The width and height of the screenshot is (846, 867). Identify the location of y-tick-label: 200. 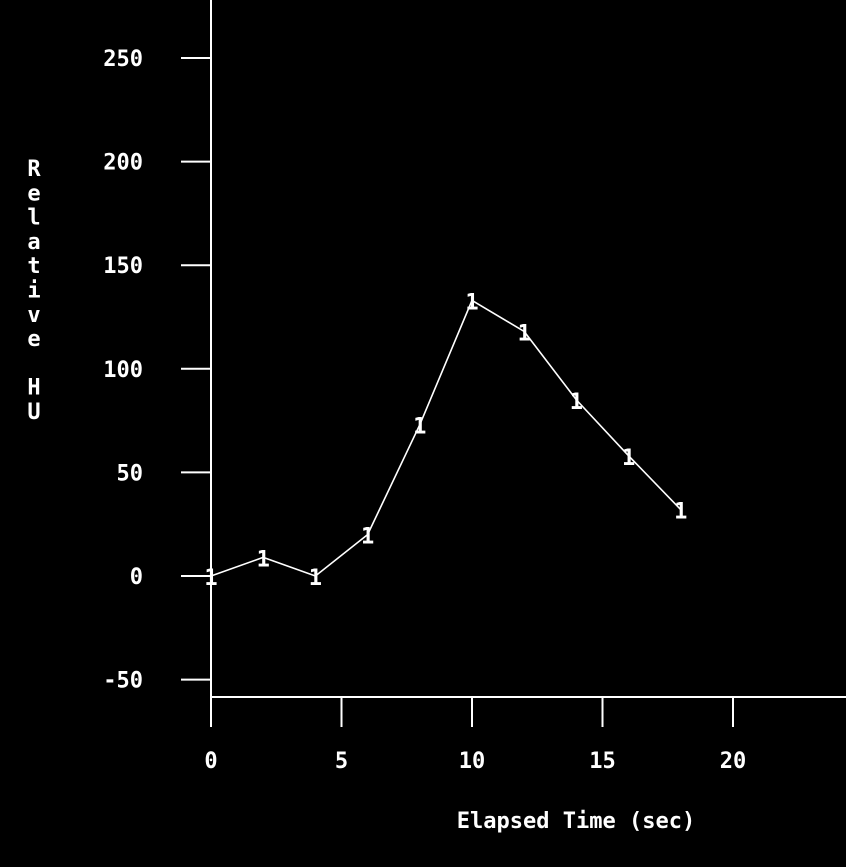
(123, 163).